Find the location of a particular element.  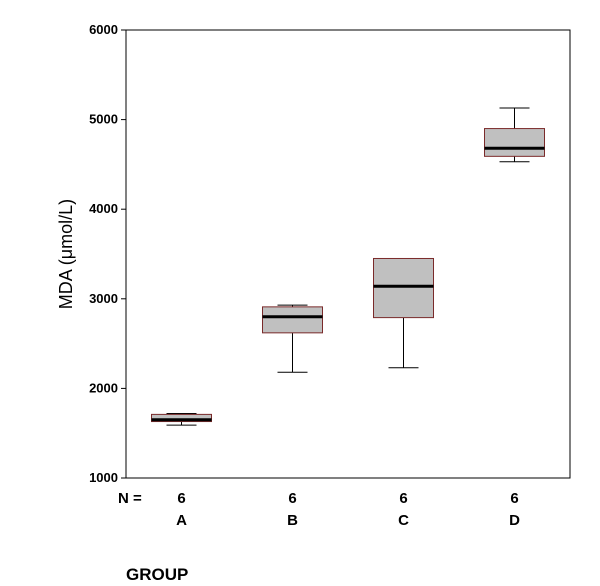

y-tick-label: 4000 is located at coordinates (103, 208).